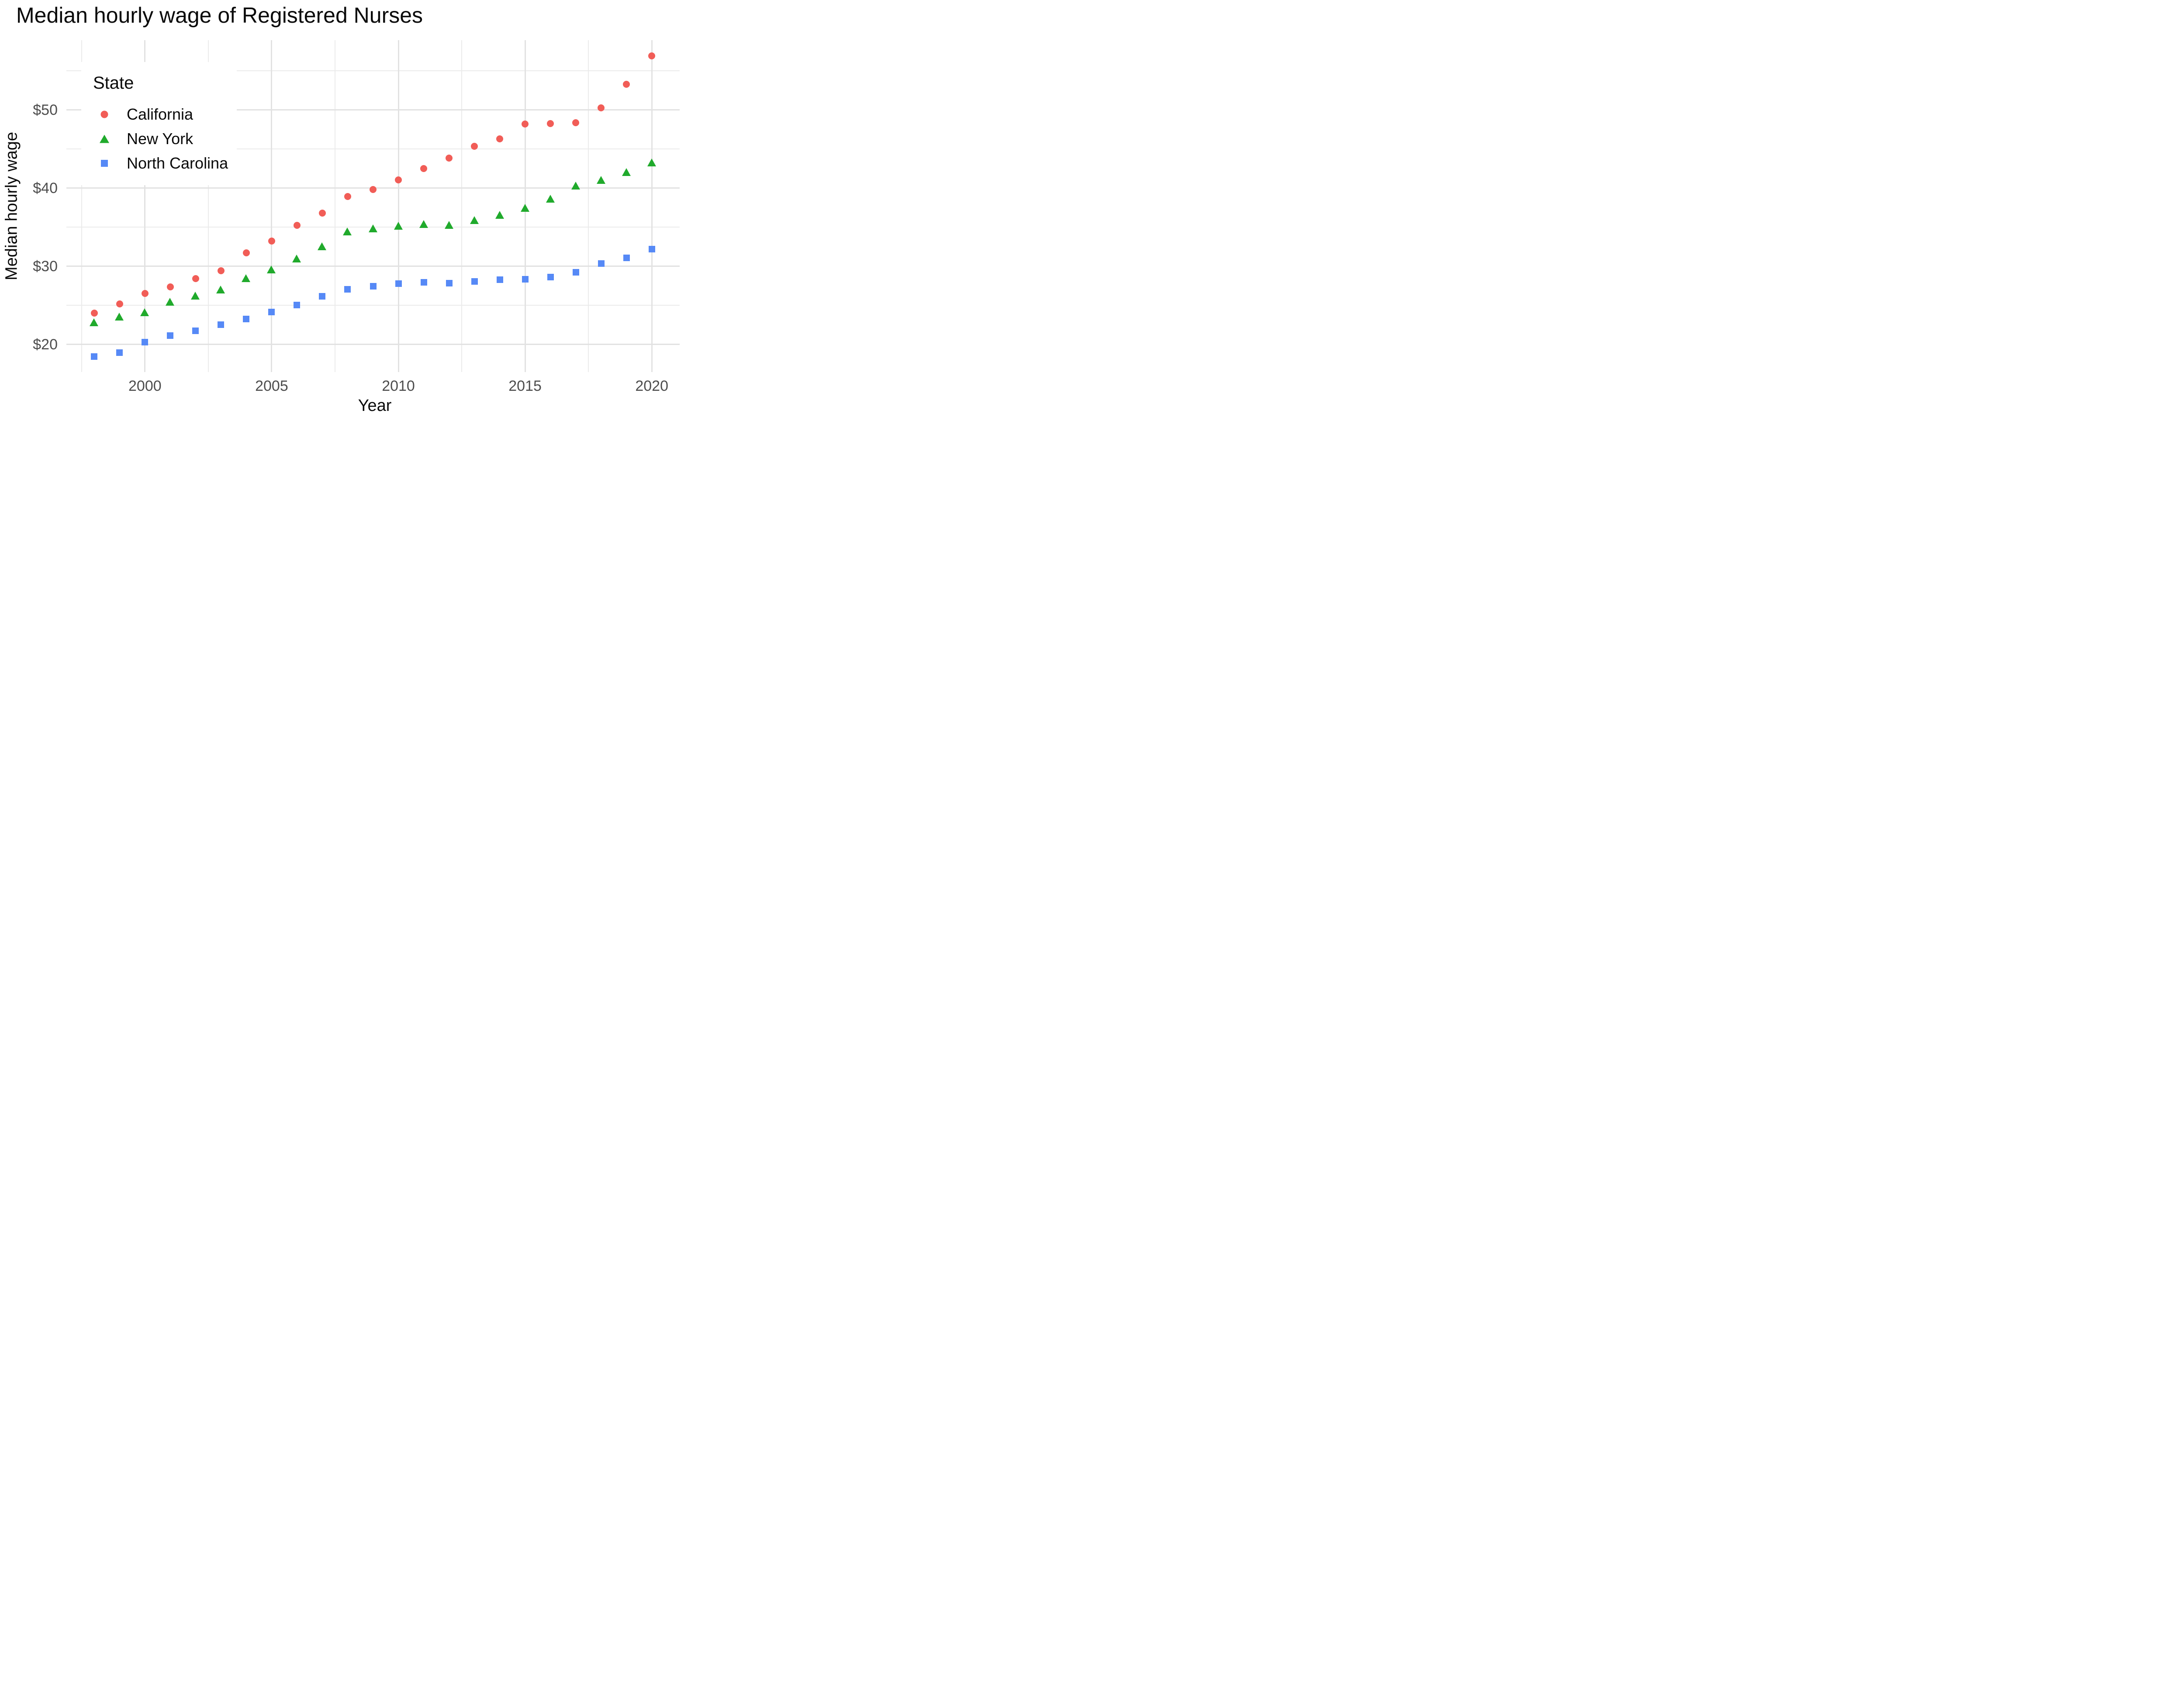 This screenshot has width=2184, height=1700. What do you see at coordinates (525, 386) in the screenshot?
I see `x-tick-label: 2015` at bounding box center [525, 386].